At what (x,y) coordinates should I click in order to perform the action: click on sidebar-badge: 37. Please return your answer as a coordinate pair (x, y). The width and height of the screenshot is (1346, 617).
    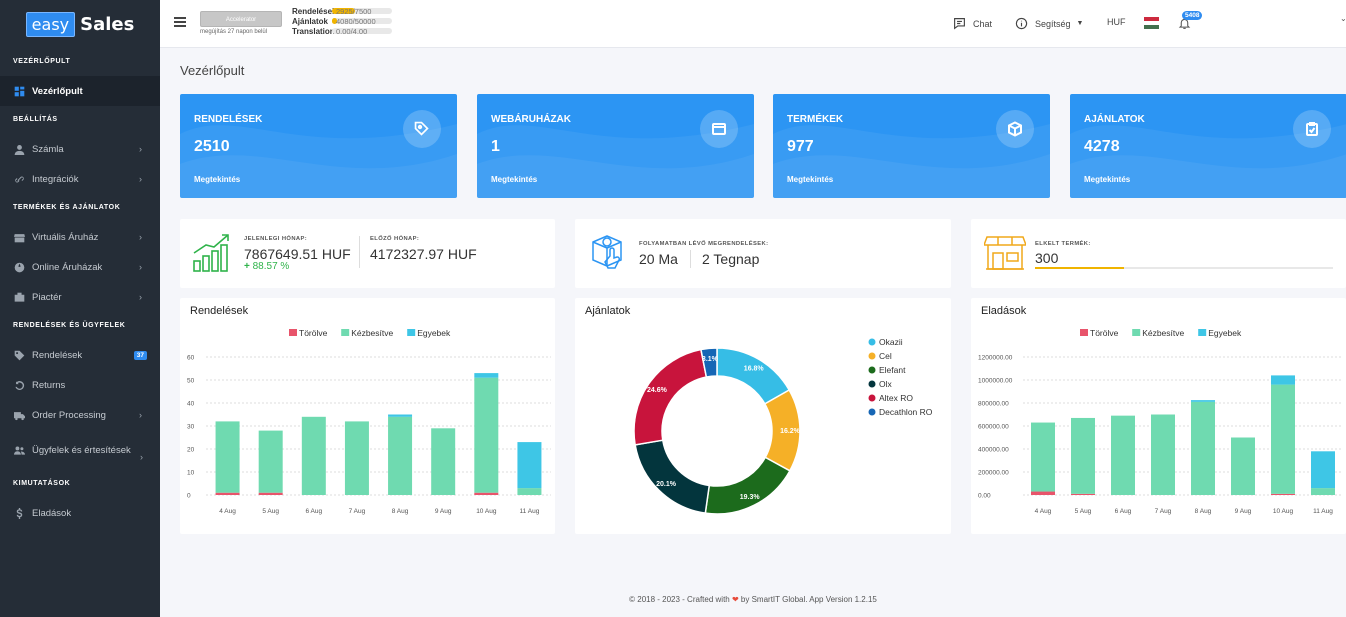
    Looking at the image, I should click on (140, 355).